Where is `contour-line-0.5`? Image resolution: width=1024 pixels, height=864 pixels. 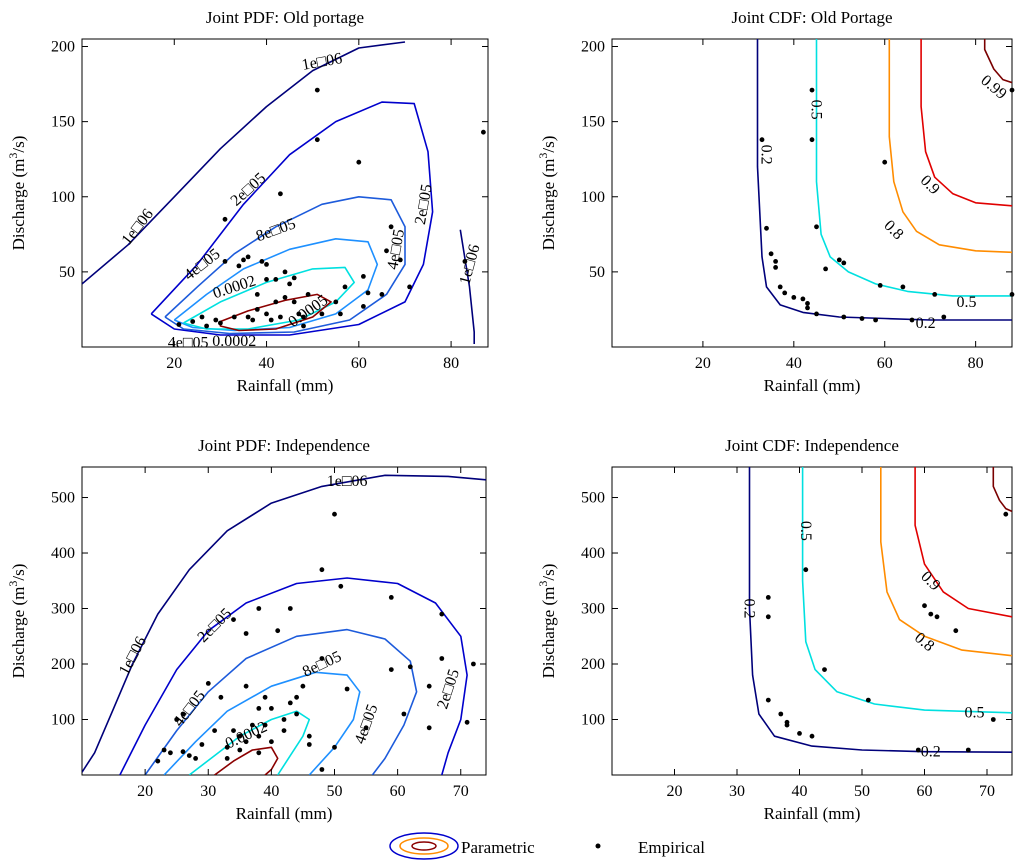 contour-line-0.5 is located at coordinates (906, 590).